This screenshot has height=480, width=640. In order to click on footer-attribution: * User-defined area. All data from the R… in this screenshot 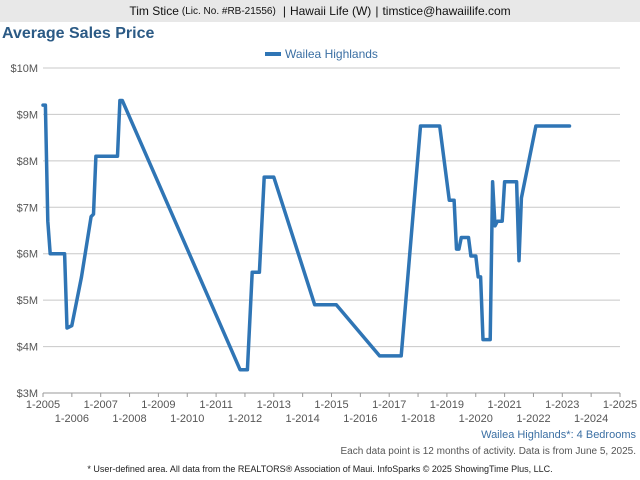, I will do `click(320, 469)`.